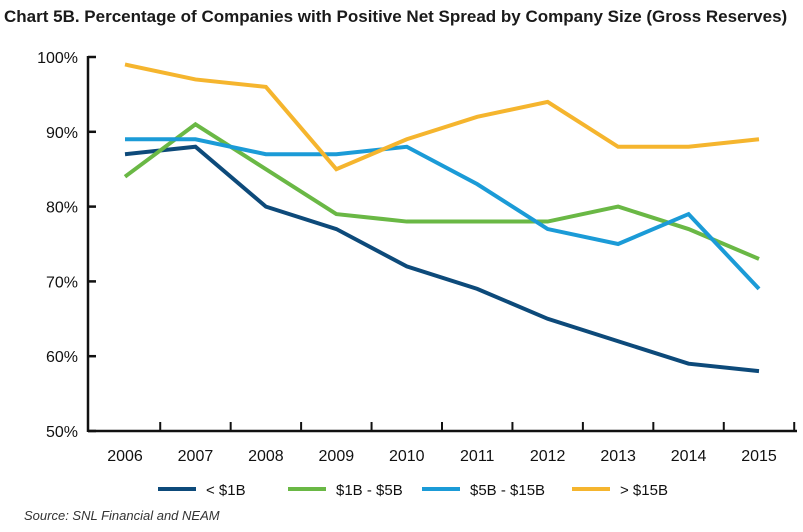 Image resolution: width=803 pixels, height=532 pixels. What do you see at coordinates (57, 58) in the screenshot?
I see `y-tick-label: 100%` at bounding box center [57, 58].